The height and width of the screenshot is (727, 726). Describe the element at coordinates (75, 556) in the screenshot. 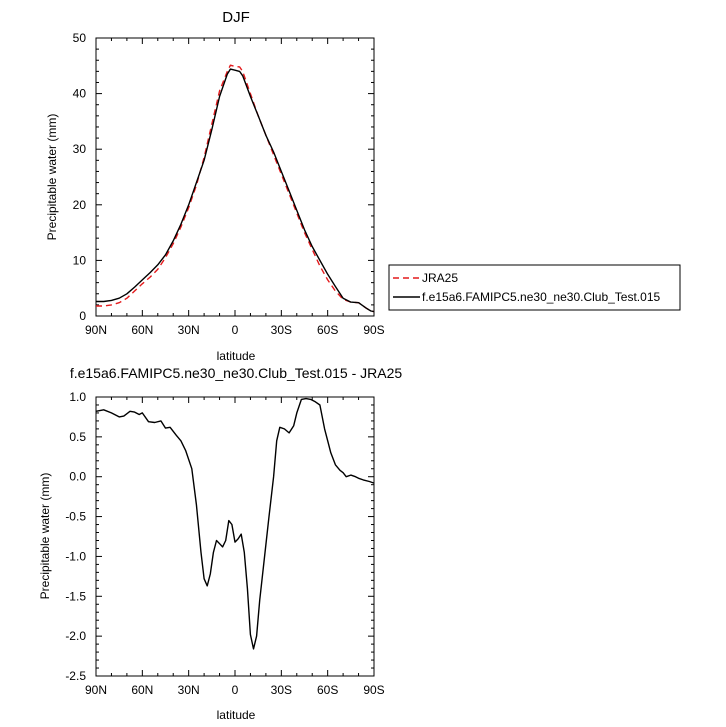

I see `bottom-y-tick-label: -1.0` at that location.